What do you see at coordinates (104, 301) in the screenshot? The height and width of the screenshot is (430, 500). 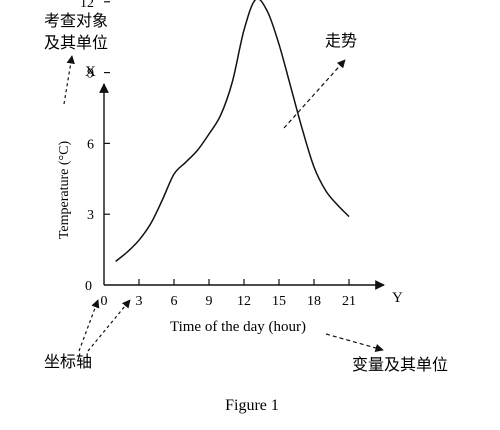 I see `x-tick-label: 0` at bounding box center [104, 301].